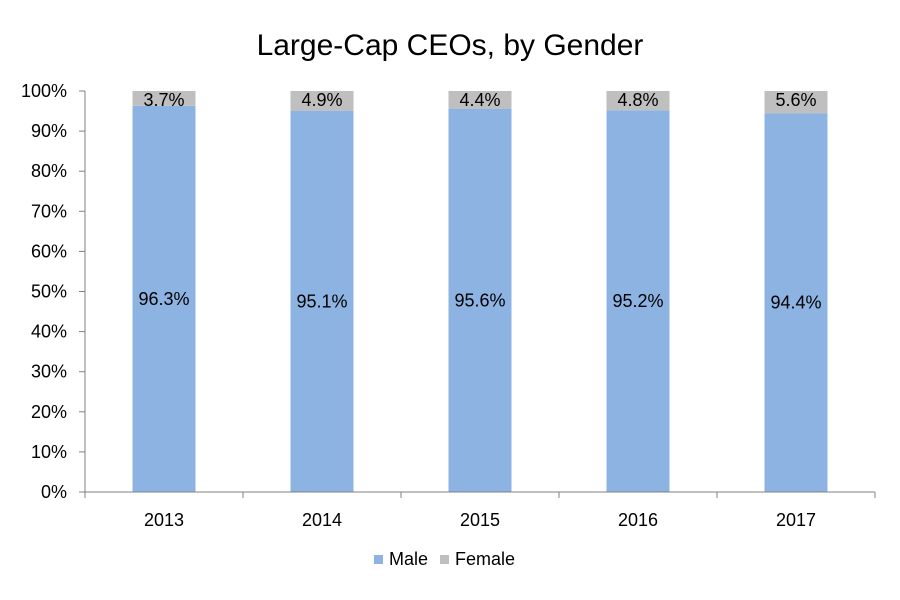 This screenshot has height=600, width=900. What do you see at coordinates (49, 171) in the screenshot?
I see `y-tick-label: 80%` at bounding box center [49, 171].